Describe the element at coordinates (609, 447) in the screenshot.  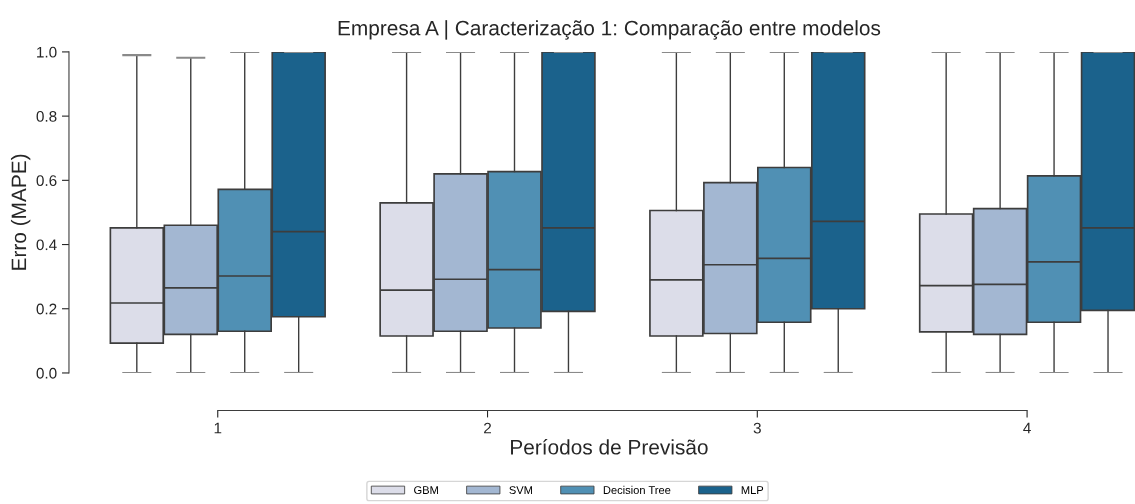
I see `x-axis-title: Períodos de Previsão` at that location.